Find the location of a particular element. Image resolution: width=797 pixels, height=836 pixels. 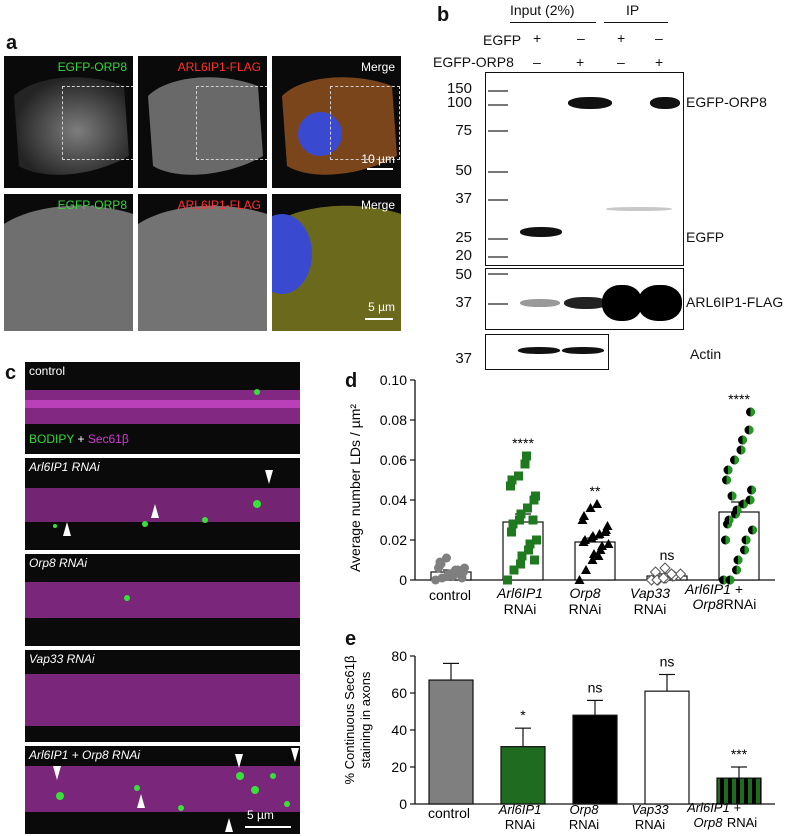

label-egfp-orp8-band: EGFP-ORP8 is located at coordinates (726, 102).